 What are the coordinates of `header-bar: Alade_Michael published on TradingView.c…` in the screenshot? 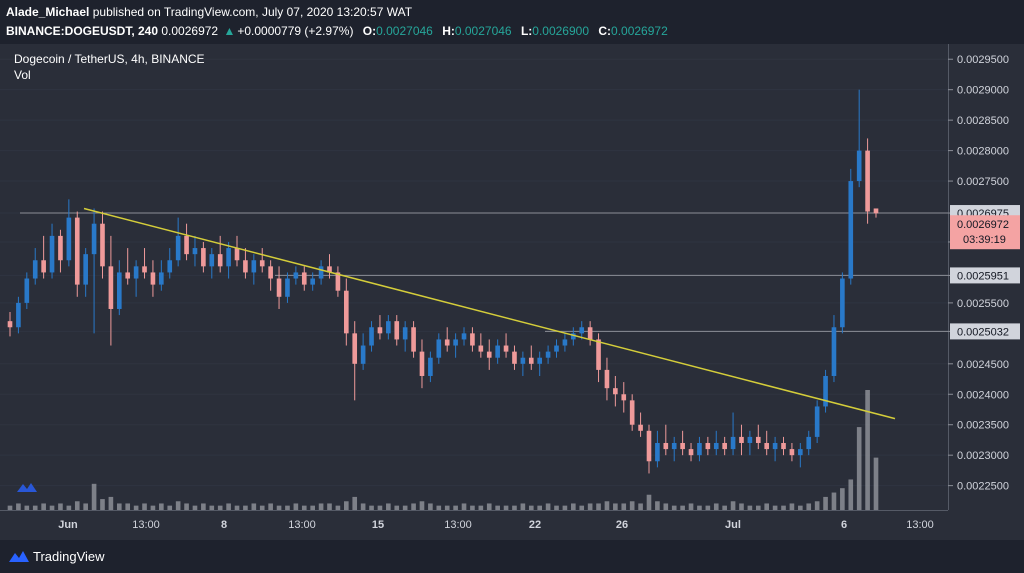 It's located at (512, 22).